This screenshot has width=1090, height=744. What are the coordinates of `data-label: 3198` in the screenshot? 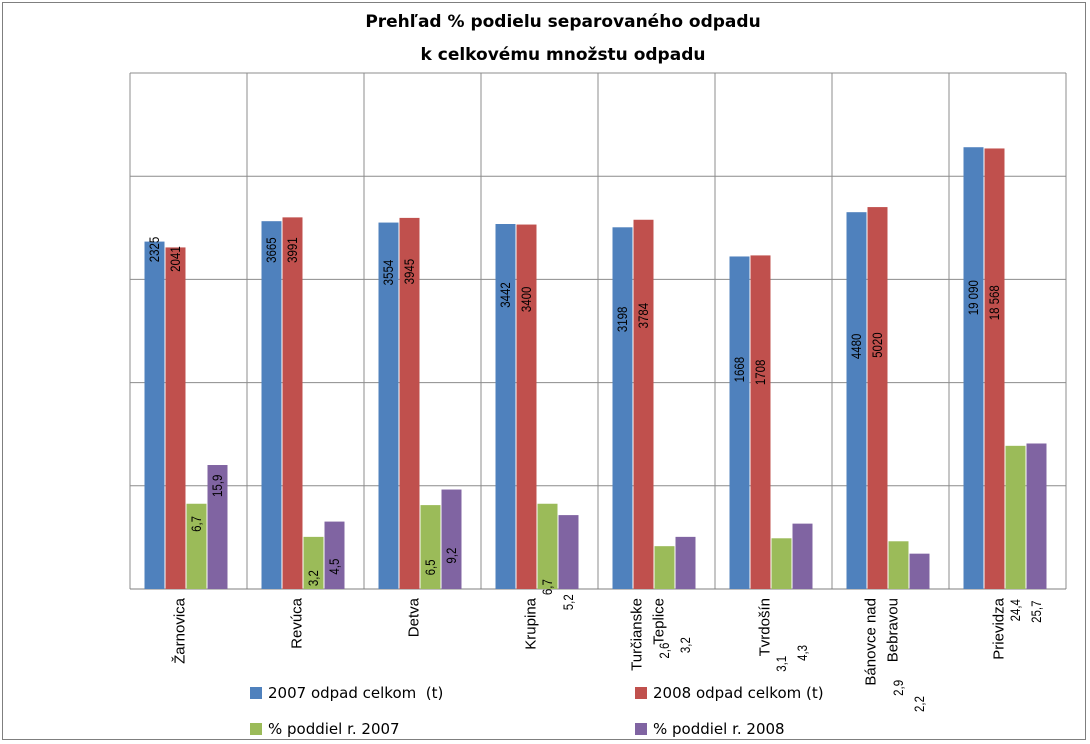 It's located at (622, 320).